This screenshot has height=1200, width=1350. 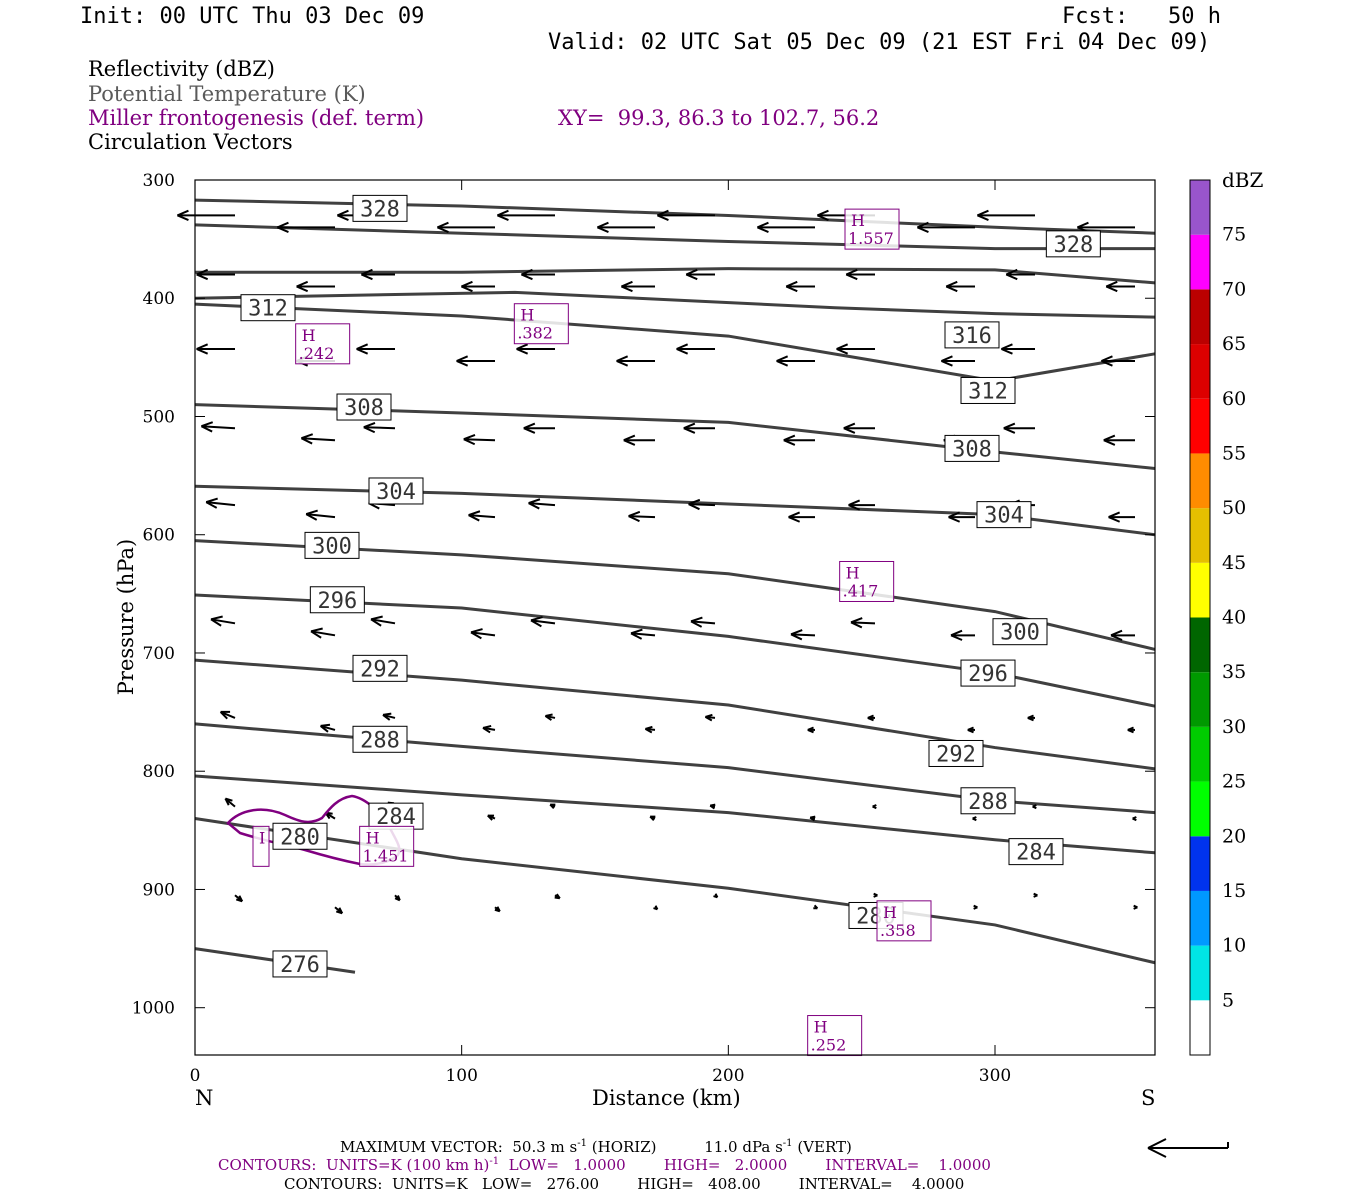 I want to click on footer-vert-value: 11.0 dPa s, so click(x=743, y=1147).